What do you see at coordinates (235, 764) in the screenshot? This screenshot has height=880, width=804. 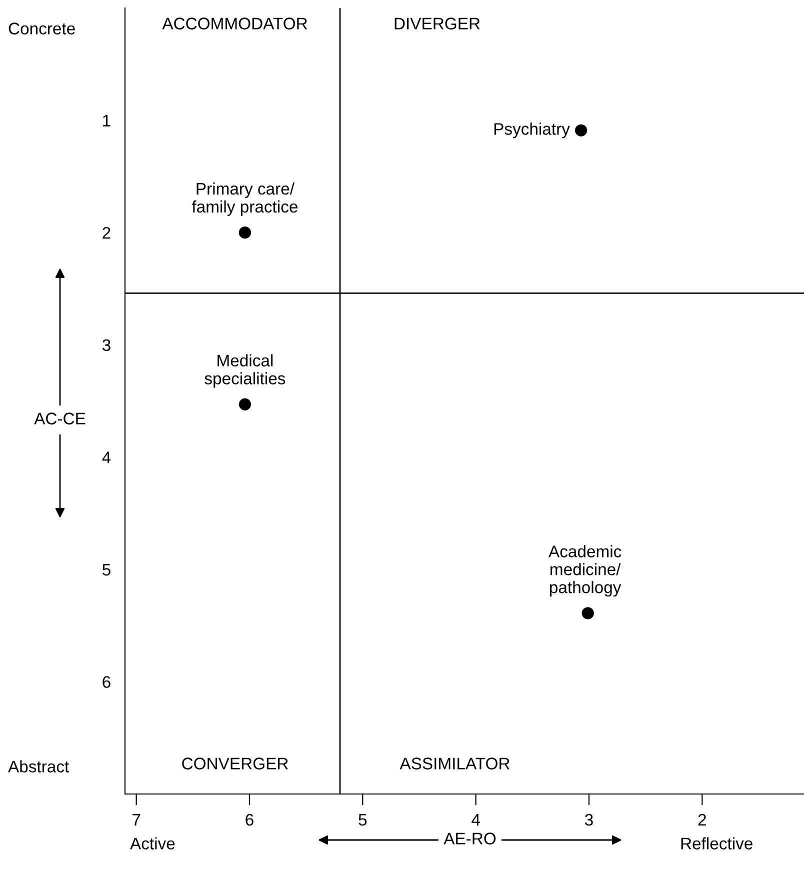 I see `annotation: CONVERGER` at bounding box center [235, 764].